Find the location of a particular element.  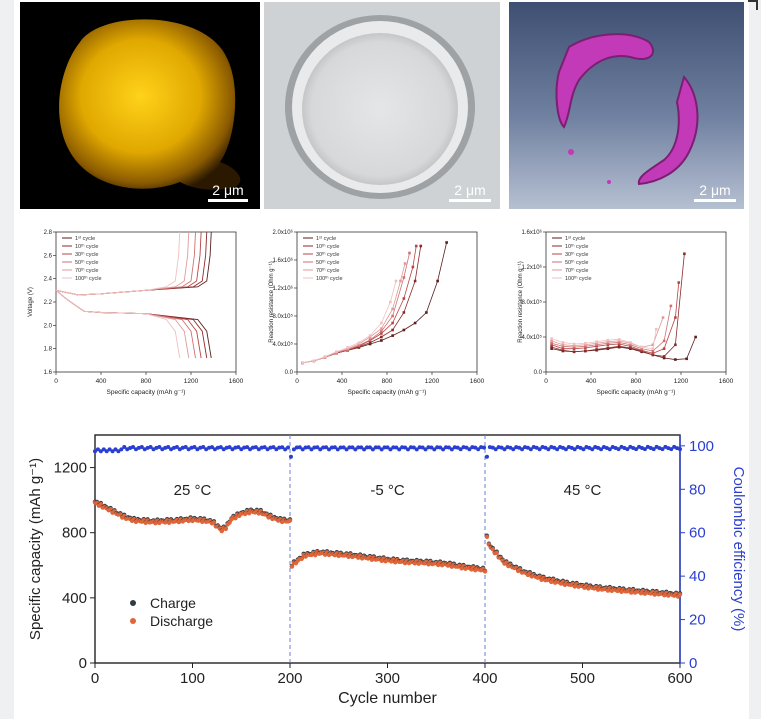

y-tick-label: 1.6 is located at coordinates (48, 373).